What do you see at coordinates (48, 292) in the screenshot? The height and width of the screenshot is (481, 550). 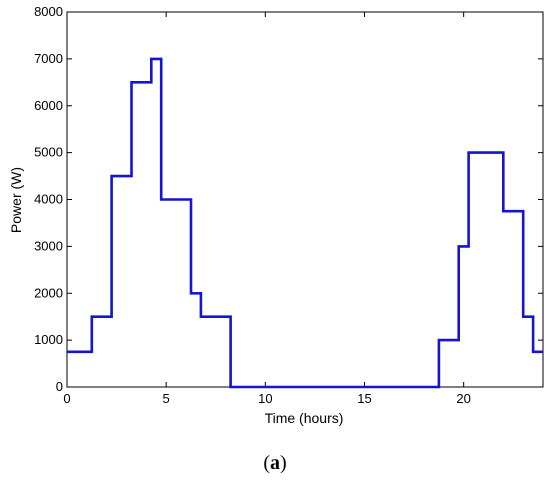 I see `y-tick-label-2: 2000` at bounding box center [48, 292].